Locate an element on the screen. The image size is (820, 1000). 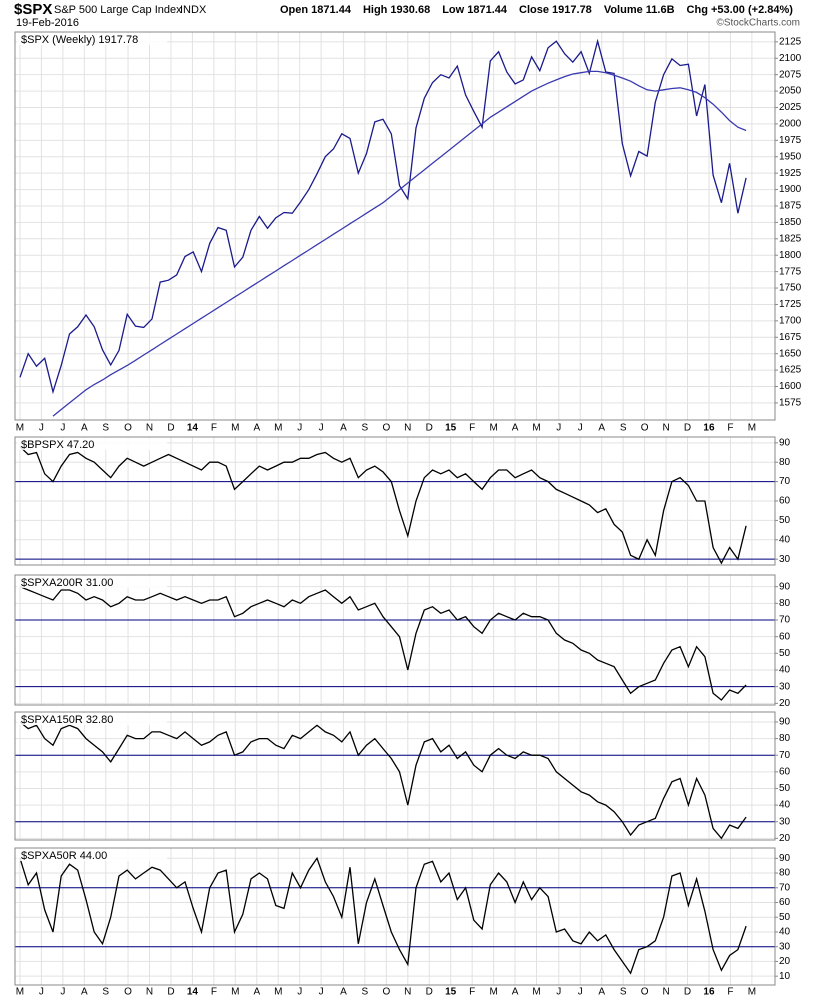
quote-stat: High 1930.68 is located at coordinates (396, 10).